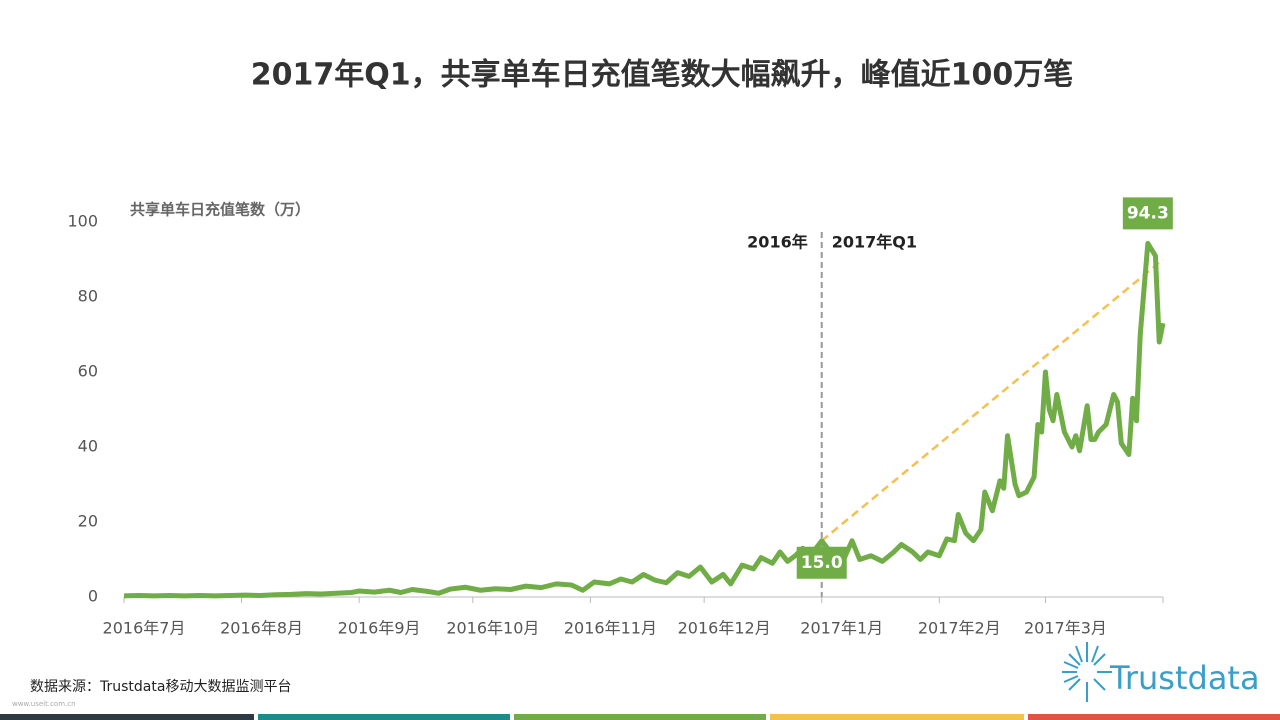 The width and height of the screenshot is (1280, 720). What do you see at coordinates (82, 221) in the screenshot?
I see `y-tick-label: 100` at bounding box center [82, 221].